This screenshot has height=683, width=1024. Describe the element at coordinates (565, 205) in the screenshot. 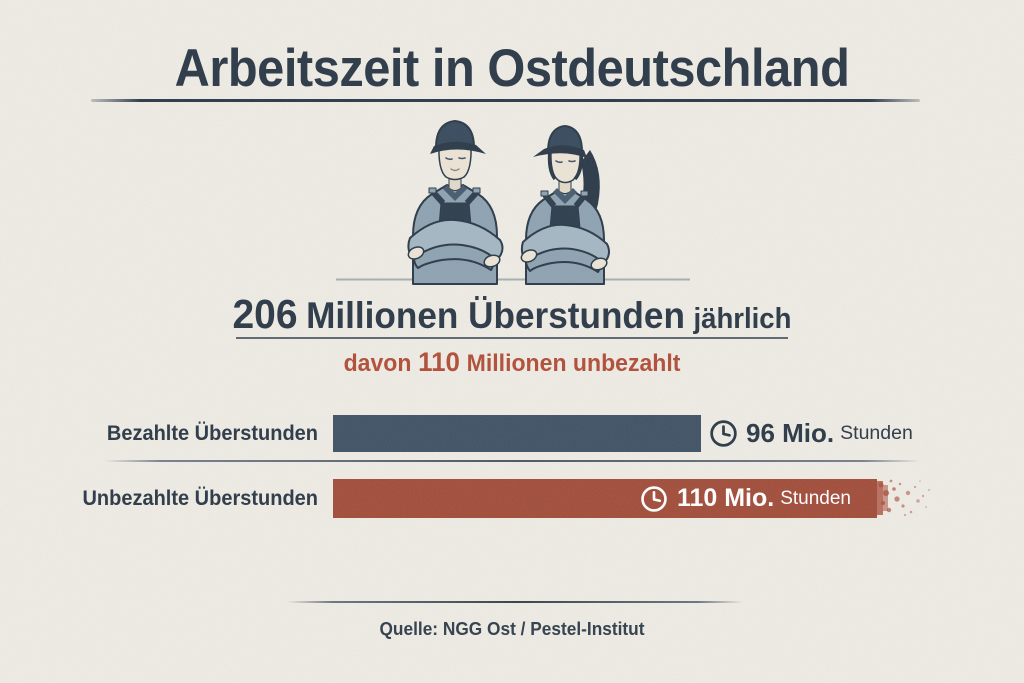

I see `worker-woman` at that location.